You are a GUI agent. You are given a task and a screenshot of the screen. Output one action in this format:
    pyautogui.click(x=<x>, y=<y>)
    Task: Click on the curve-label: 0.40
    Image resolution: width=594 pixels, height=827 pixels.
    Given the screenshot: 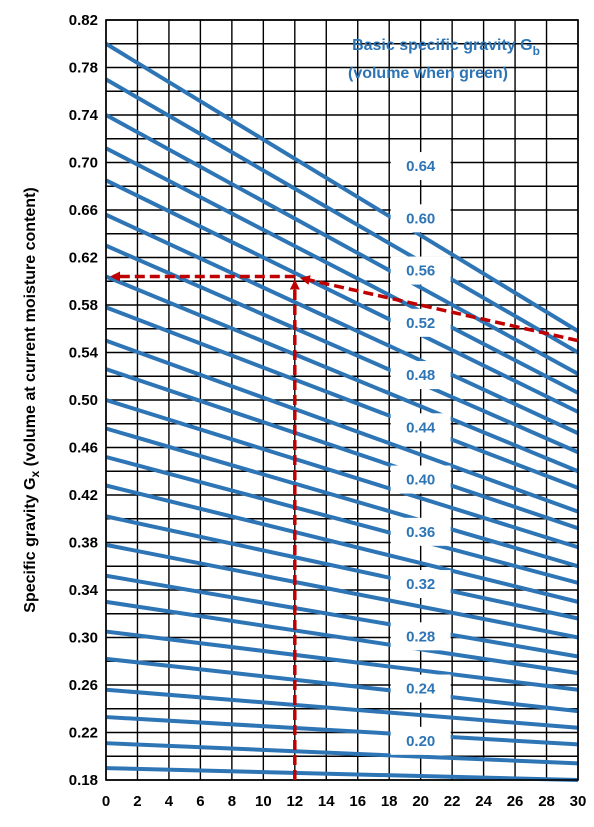 What is the action you would take?
    pyautogui.click(x=420, y=479)
    